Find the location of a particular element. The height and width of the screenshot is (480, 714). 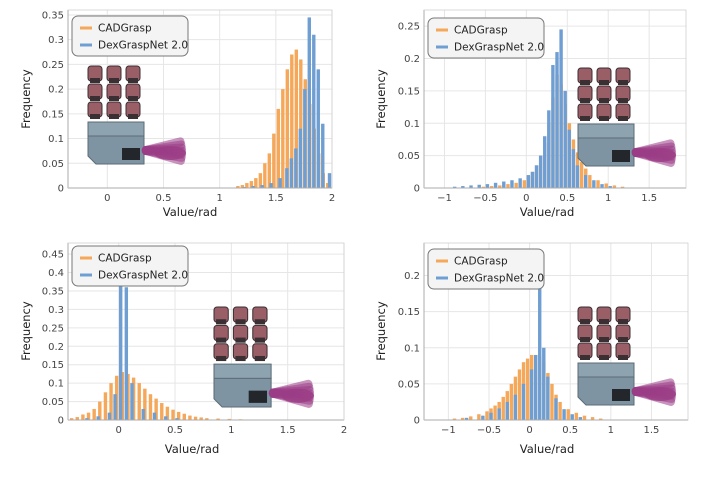

y-tick-label: 0.15 is located at coordinates (409, 91).